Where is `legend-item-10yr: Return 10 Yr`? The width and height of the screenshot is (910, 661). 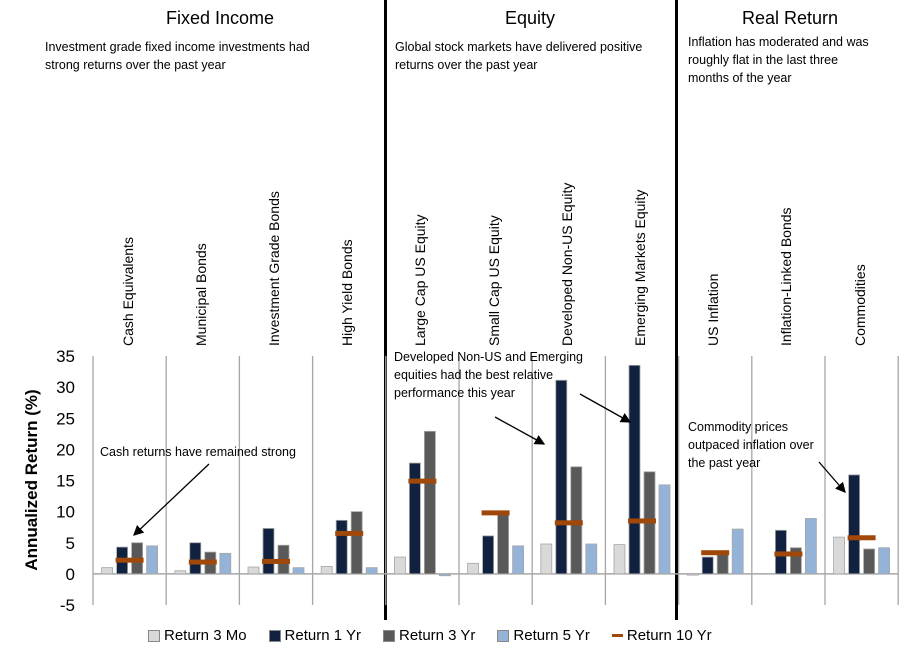 legend-item-10yr: Return 10 Yr is located at coordinates (661, 635).